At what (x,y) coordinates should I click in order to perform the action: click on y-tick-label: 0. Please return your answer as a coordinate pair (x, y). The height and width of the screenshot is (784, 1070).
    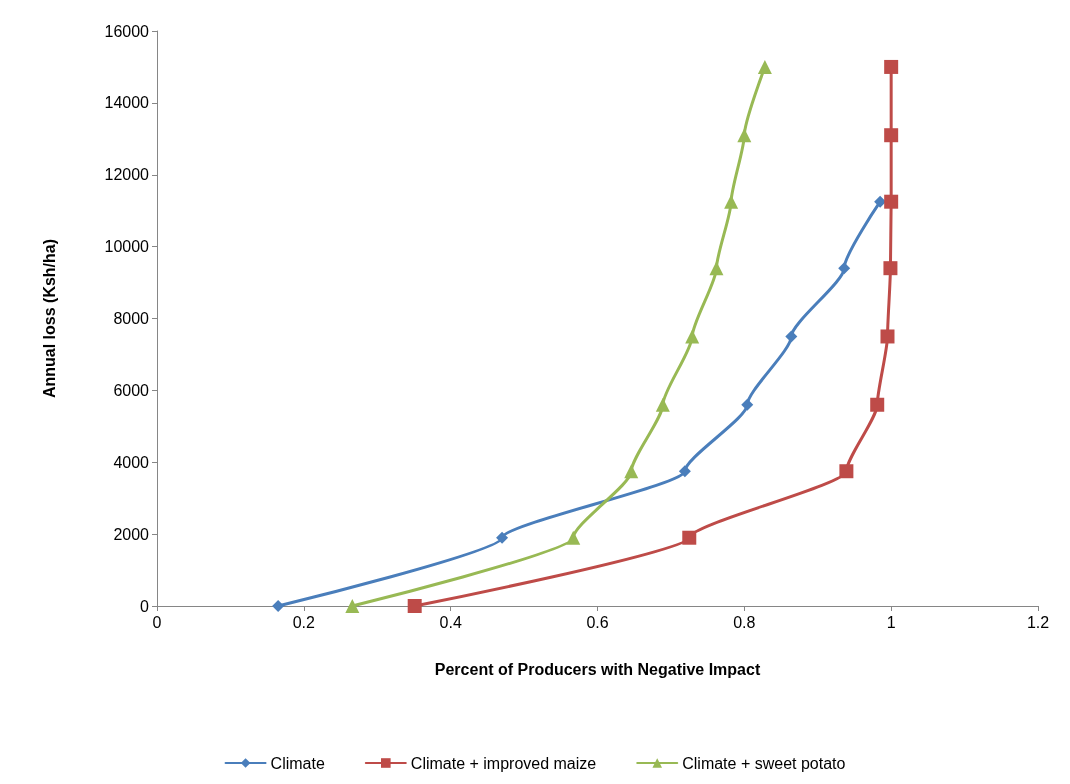
    Looking at the image, I should click on (145, 606).